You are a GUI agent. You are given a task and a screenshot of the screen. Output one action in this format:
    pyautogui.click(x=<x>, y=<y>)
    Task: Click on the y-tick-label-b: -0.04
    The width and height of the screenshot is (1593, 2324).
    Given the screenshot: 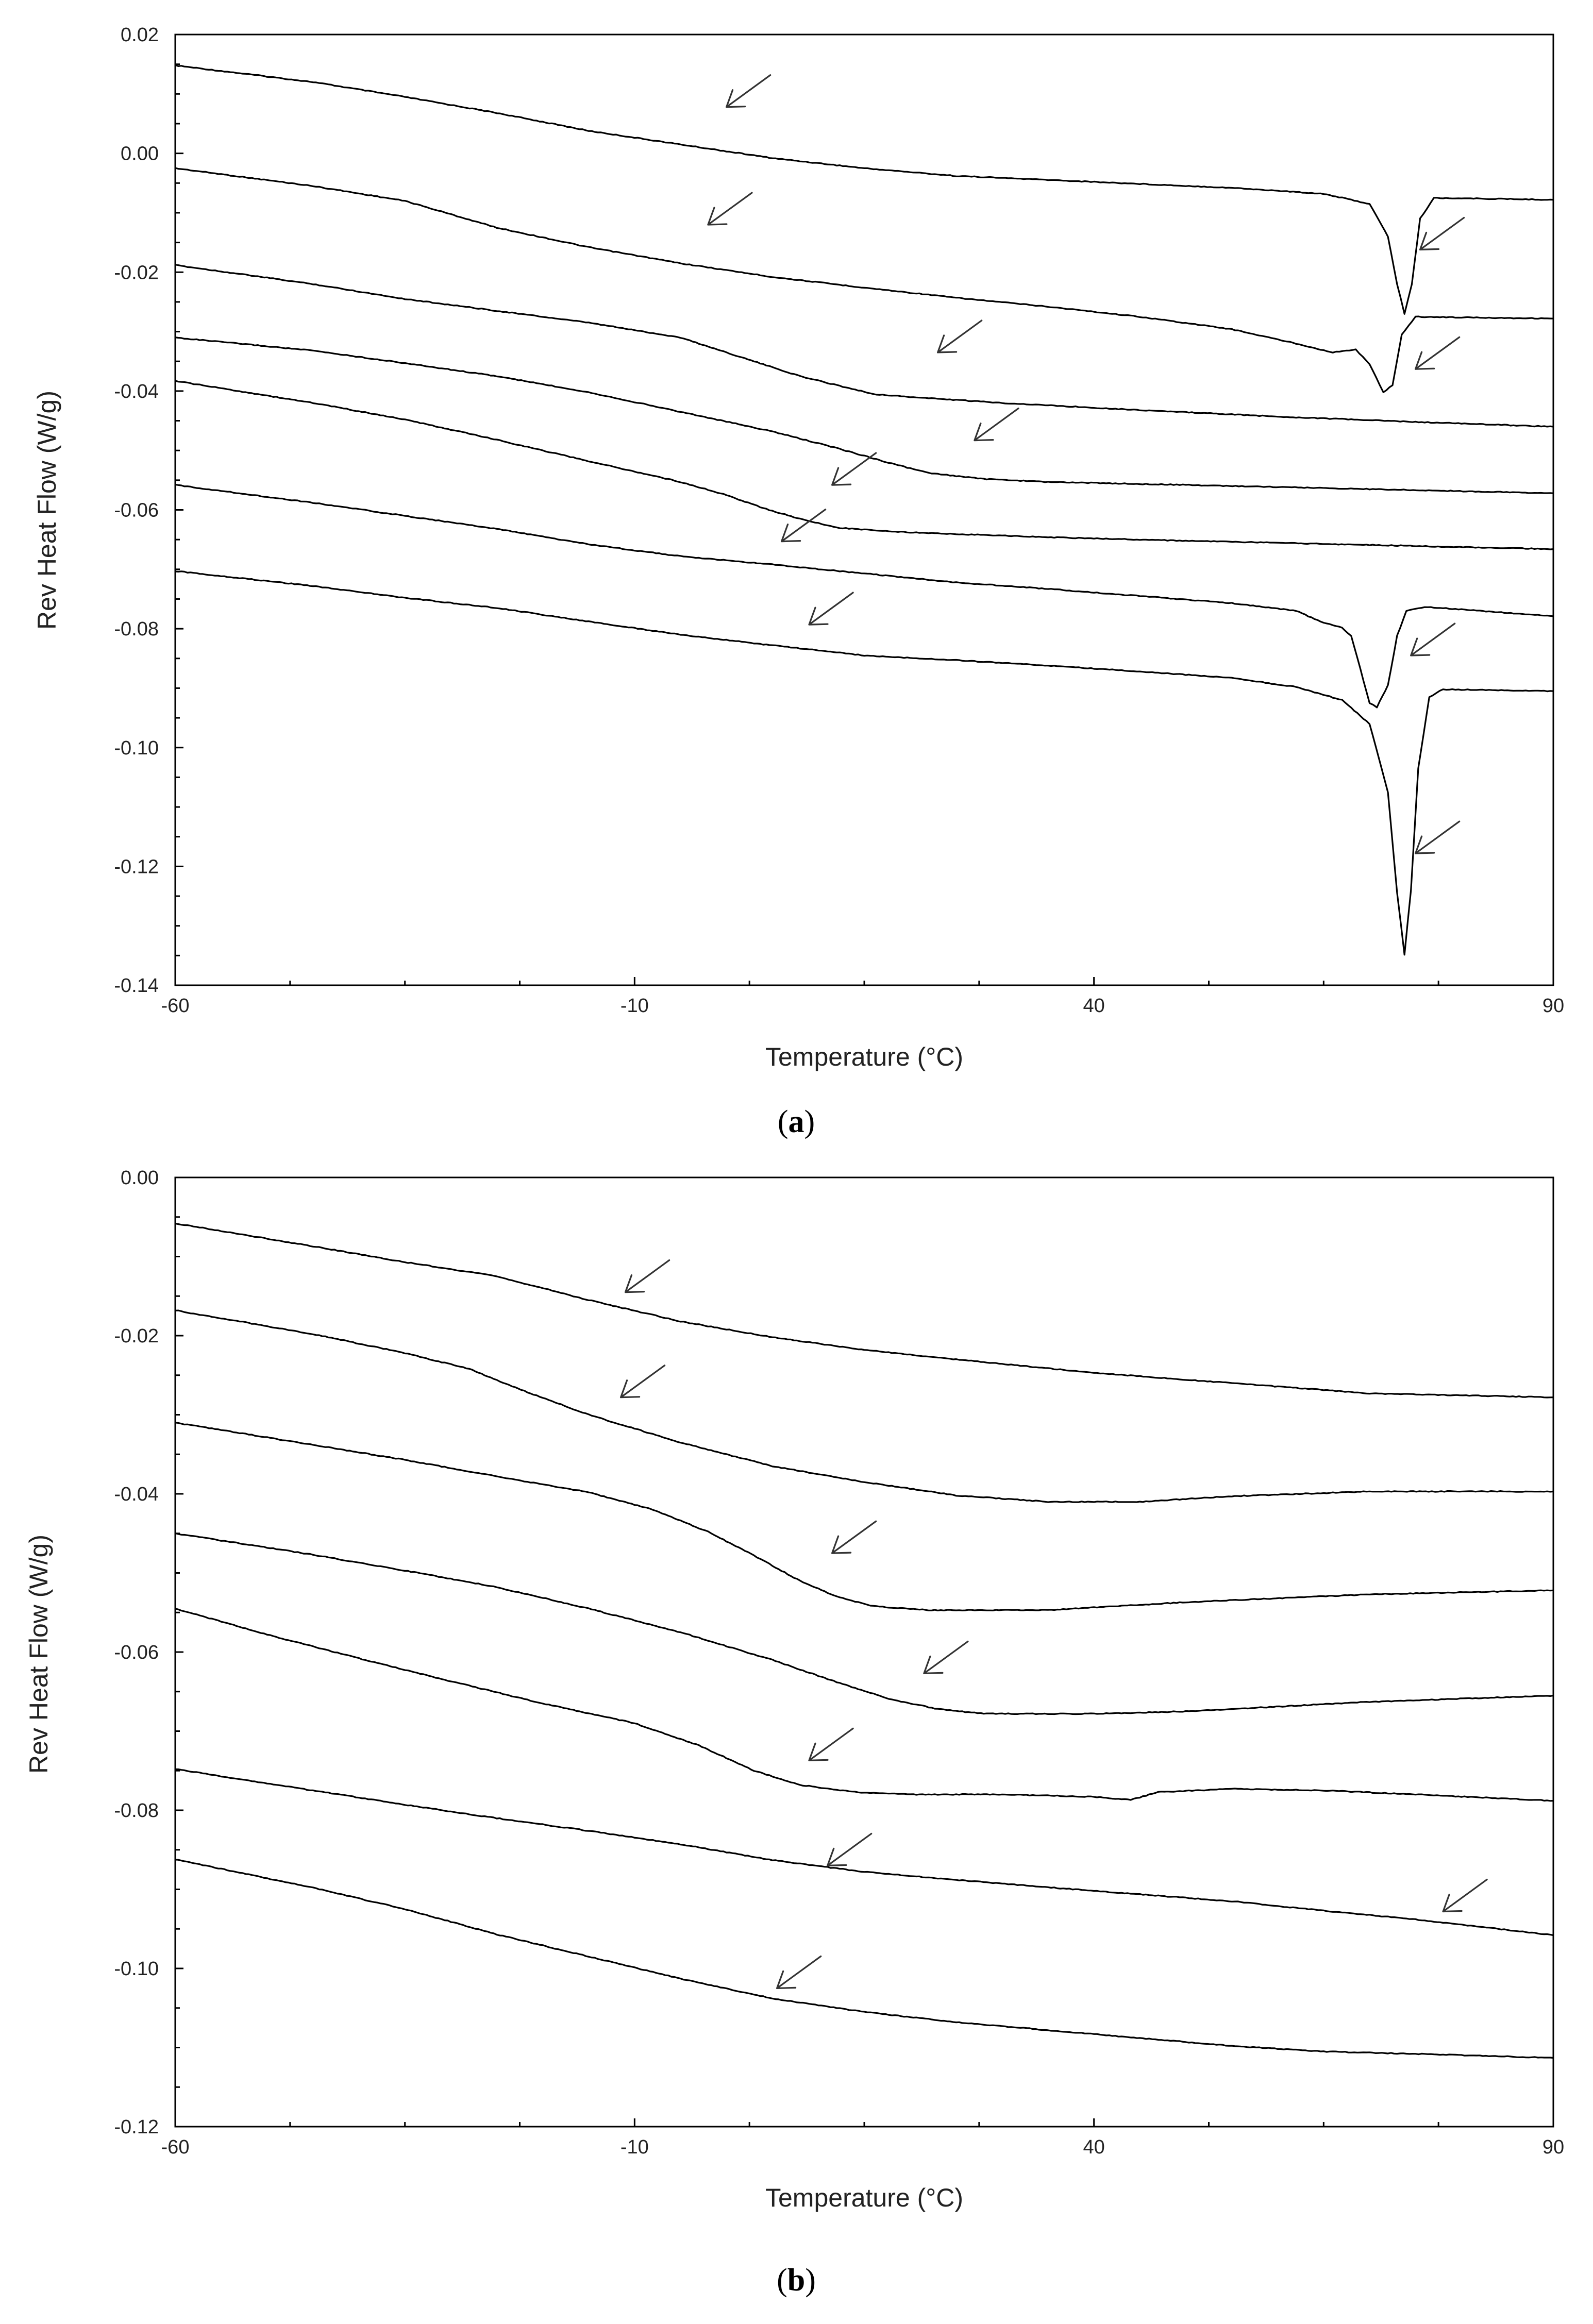 What is the action you would take?
    pyautogui.click(x=137, y=1494)
    